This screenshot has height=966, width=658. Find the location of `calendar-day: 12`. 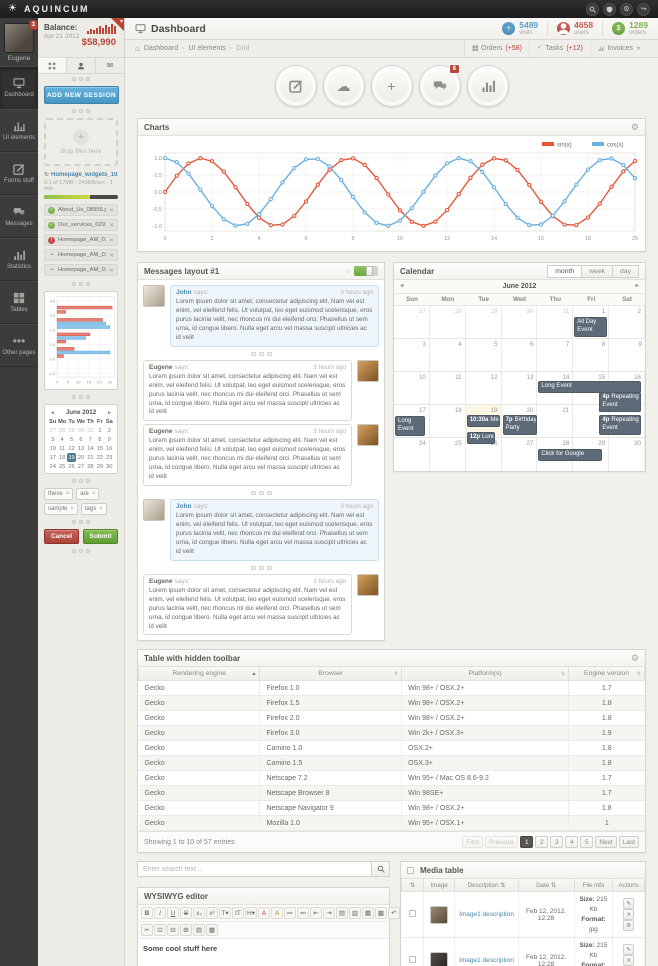

calendar-day: 12 is located at coordinates (484, 388).